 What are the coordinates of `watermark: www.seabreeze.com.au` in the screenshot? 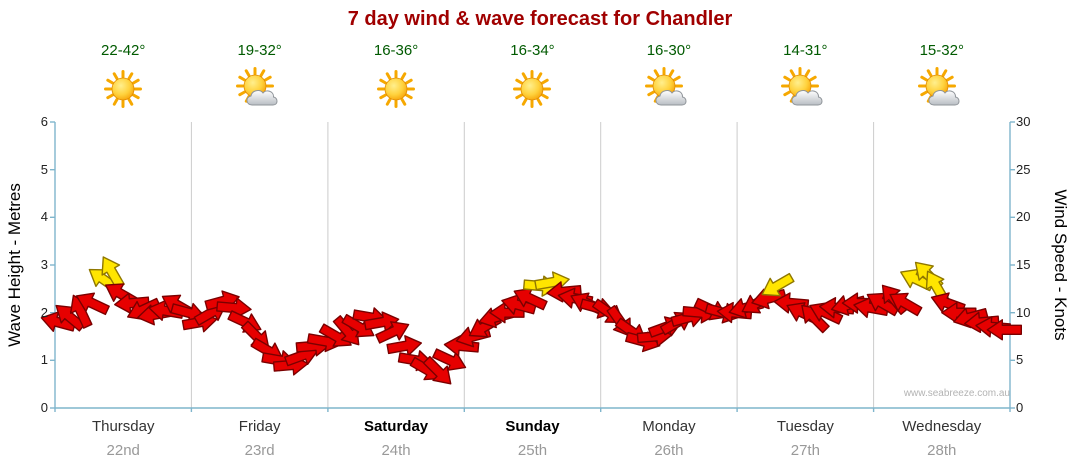 It's located at (956, 393).